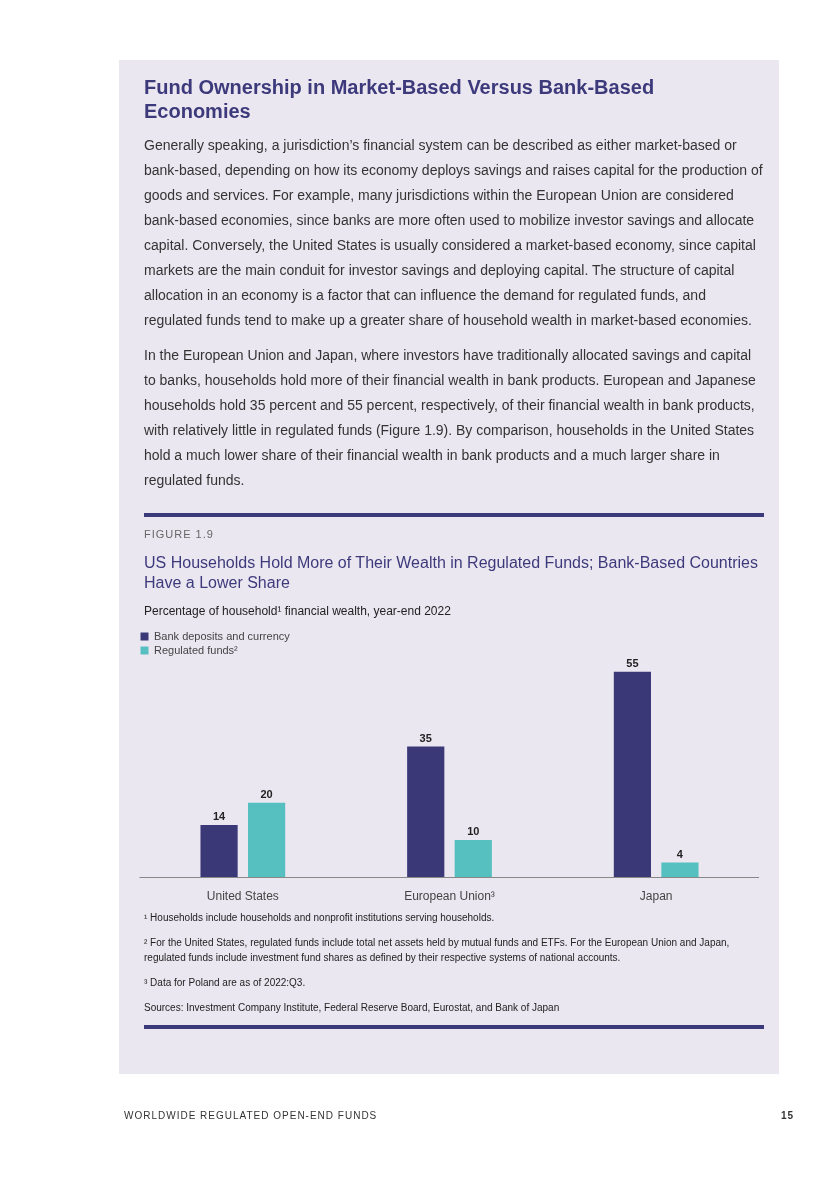  What do you see at coordinates (450, 418) in the screenshot?
I see `text: In the European Union and Japan, where investors have traditionally allocated savings and capital to banks, households hold more of their financial wealth in bank products. European and Japanese households hold 35 percent and 55 percent, respectively, of their financial wealth in bank products, with relatively little in regulated funds (Figure 1.9). By comparison, households in the United States hold a much lower share of their financial wealth in bank products and a much larger share in regulated funds.` at bounding box center [450, 418].